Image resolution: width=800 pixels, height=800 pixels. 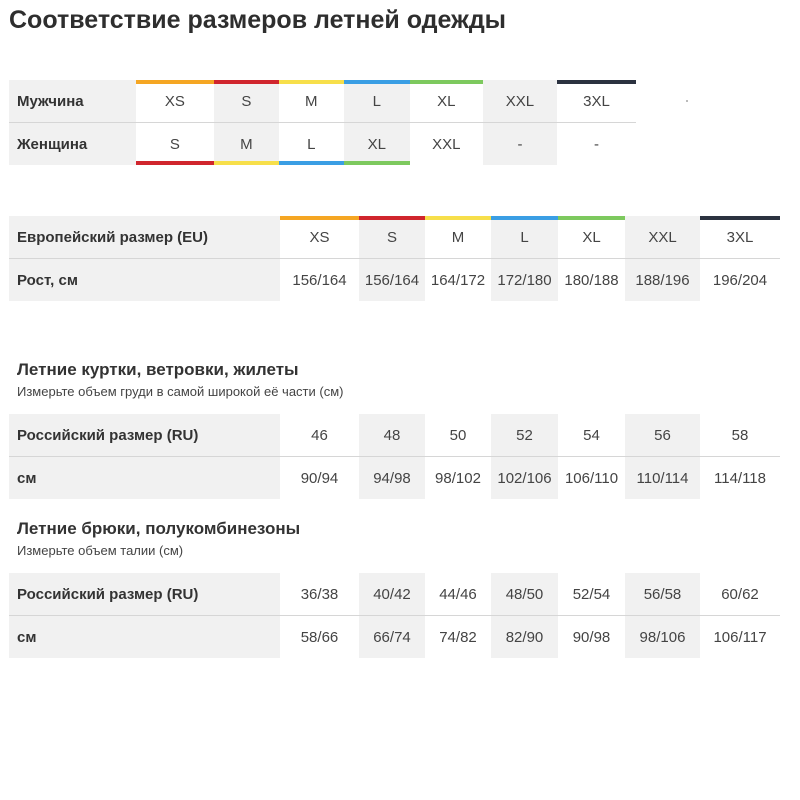 What do you see at coordinates (258, 20) in the screenshot?
I see `page-title: Соответствие размеров летней одежды` at bounding box center [258, 20].